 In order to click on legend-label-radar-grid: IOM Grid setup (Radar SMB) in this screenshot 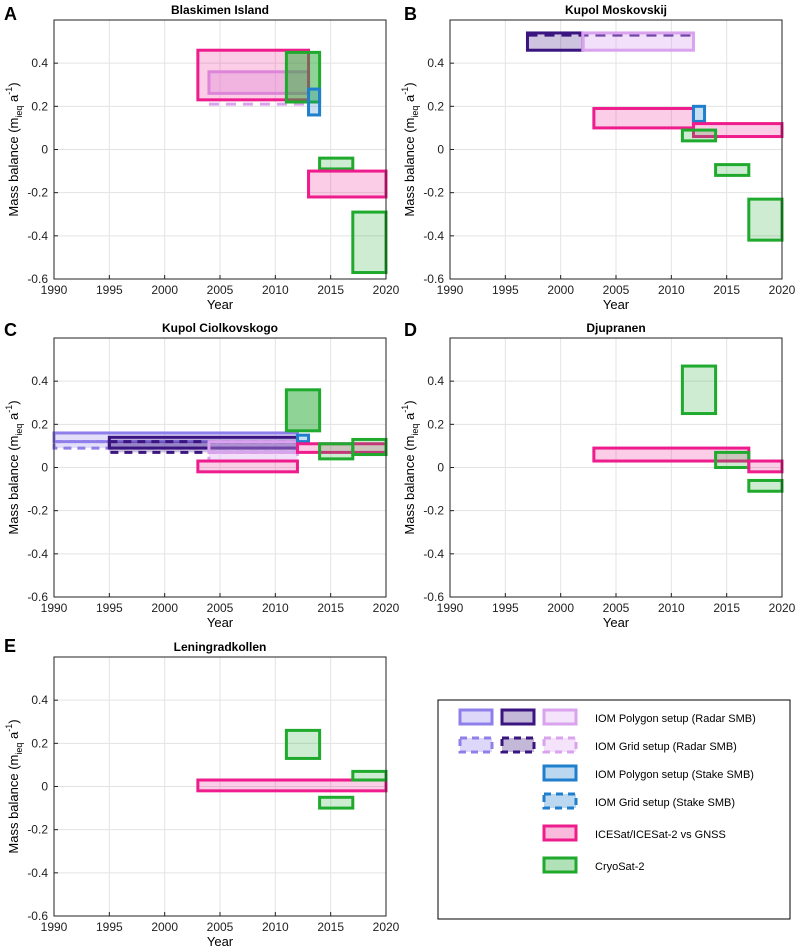, I will do `click(666, 747)`.